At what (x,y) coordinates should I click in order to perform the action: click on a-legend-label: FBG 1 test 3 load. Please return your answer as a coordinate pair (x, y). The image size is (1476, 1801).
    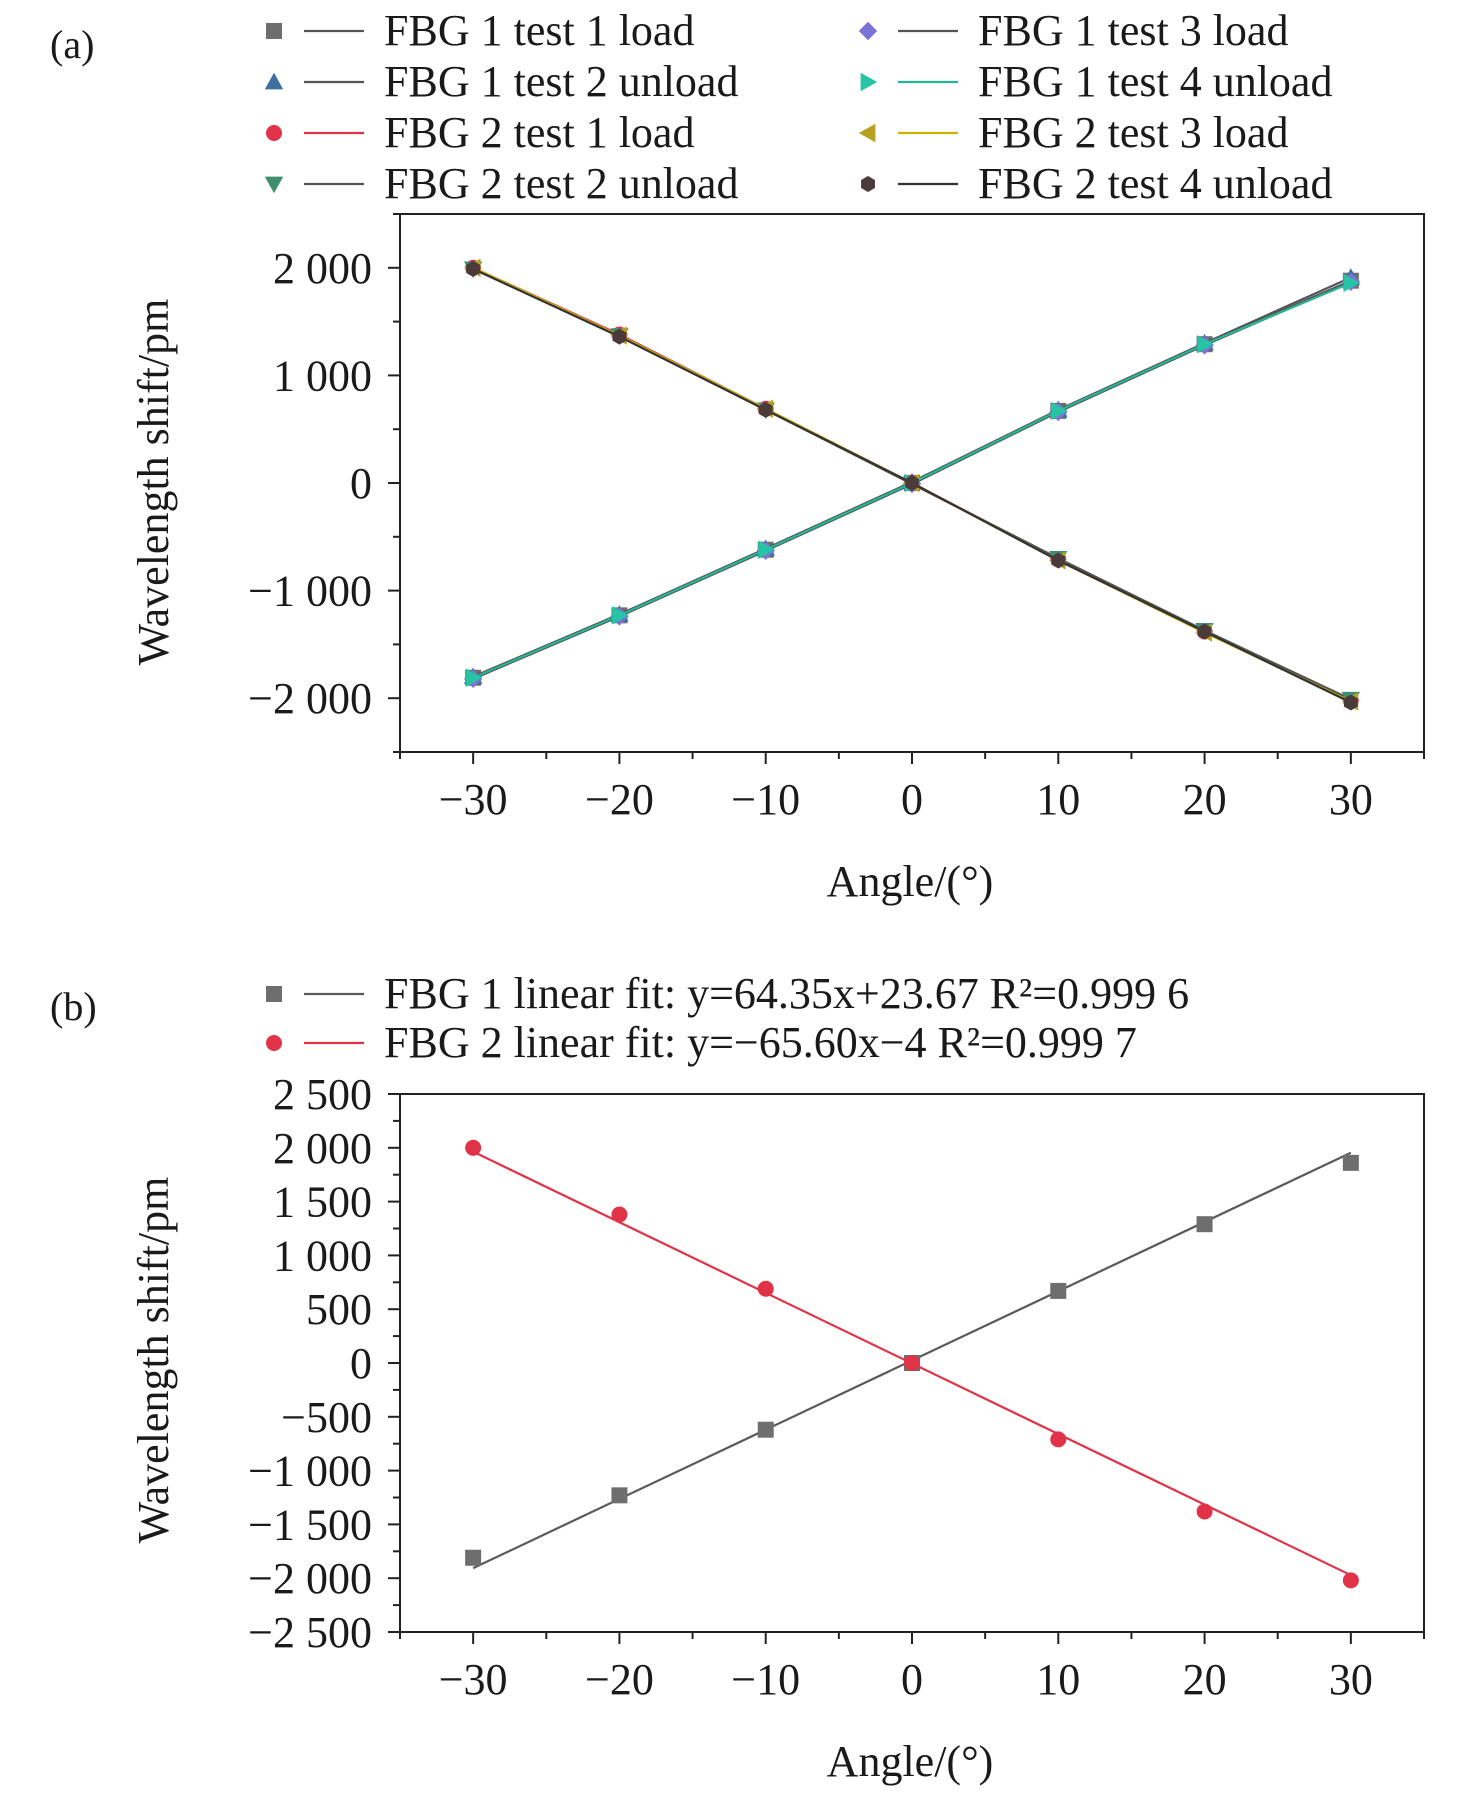
    Looking at the image, I should click on (1133, 30).